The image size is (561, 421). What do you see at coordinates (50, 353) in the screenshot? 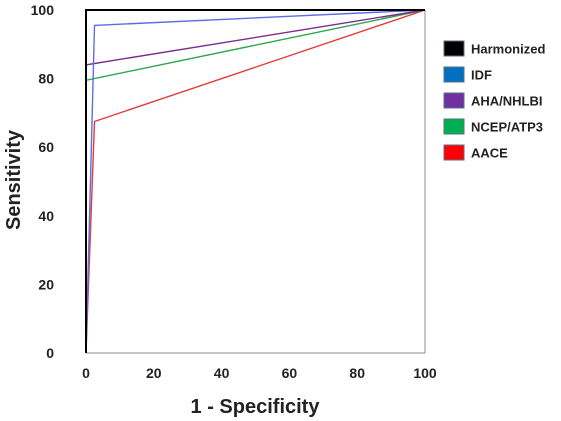
I see `y-tick-label: 0` at bounding box center [50, 353].